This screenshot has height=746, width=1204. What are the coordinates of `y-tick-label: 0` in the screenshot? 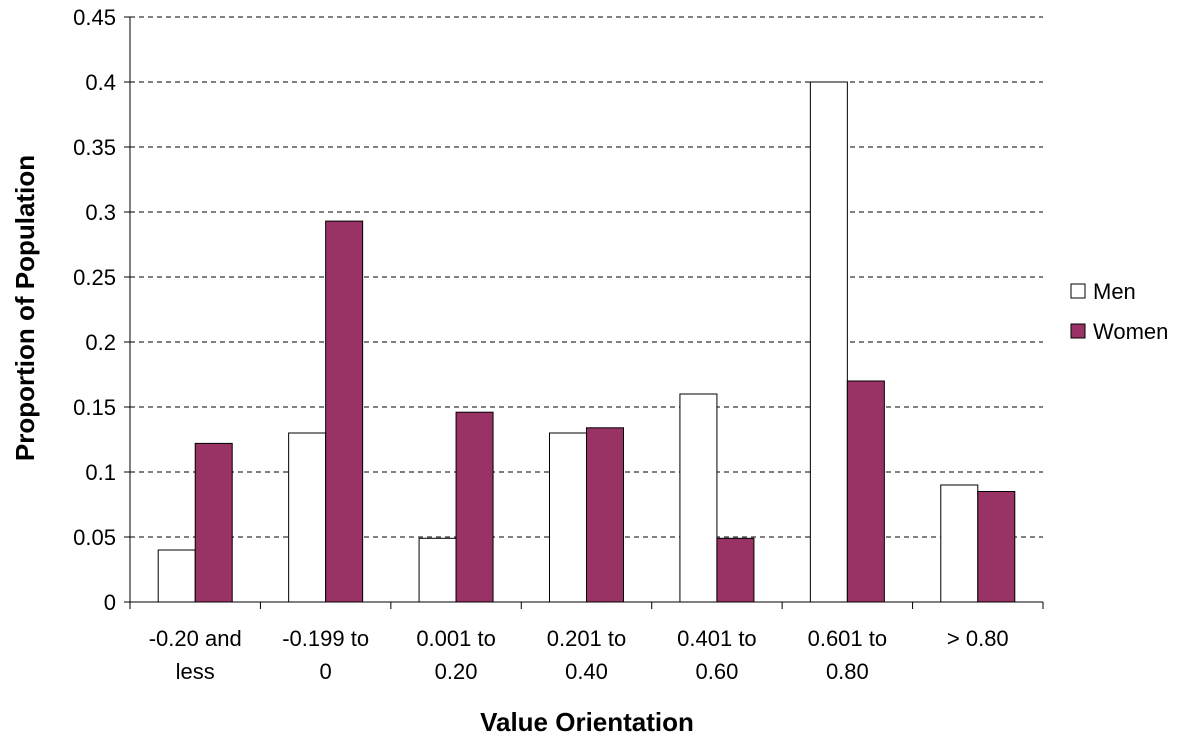 It's located at (110, 602).